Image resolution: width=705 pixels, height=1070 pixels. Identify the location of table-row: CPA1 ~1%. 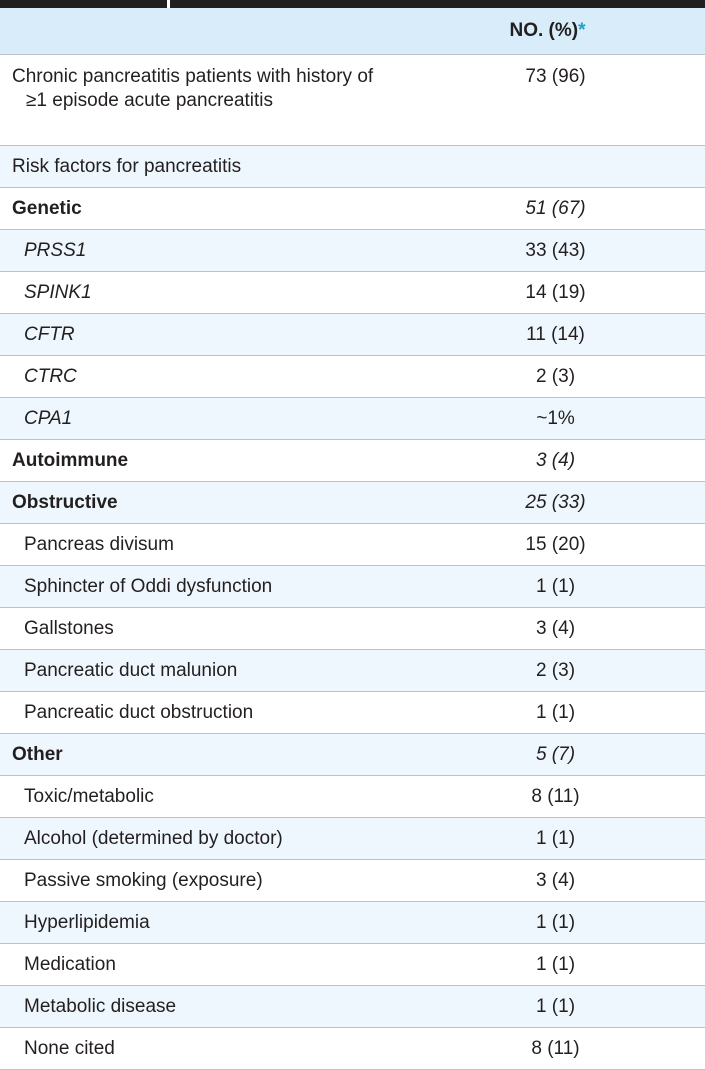
(352, 418).